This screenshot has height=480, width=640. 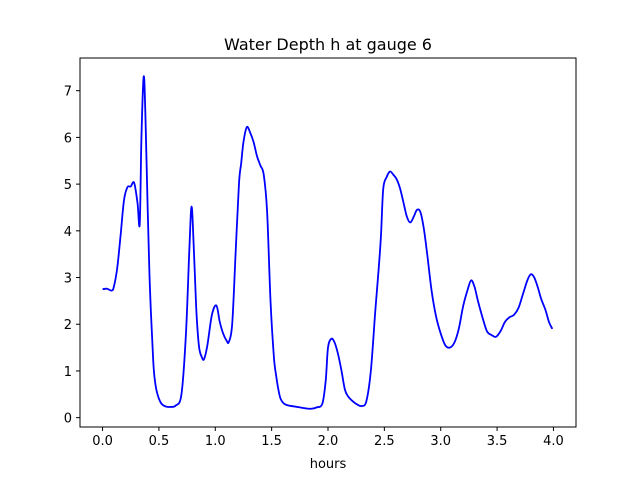 What do you see at coordinates (68, 232) in the screenshot?
I see `y-tick-label: 4` at bounding box center [68, 232].